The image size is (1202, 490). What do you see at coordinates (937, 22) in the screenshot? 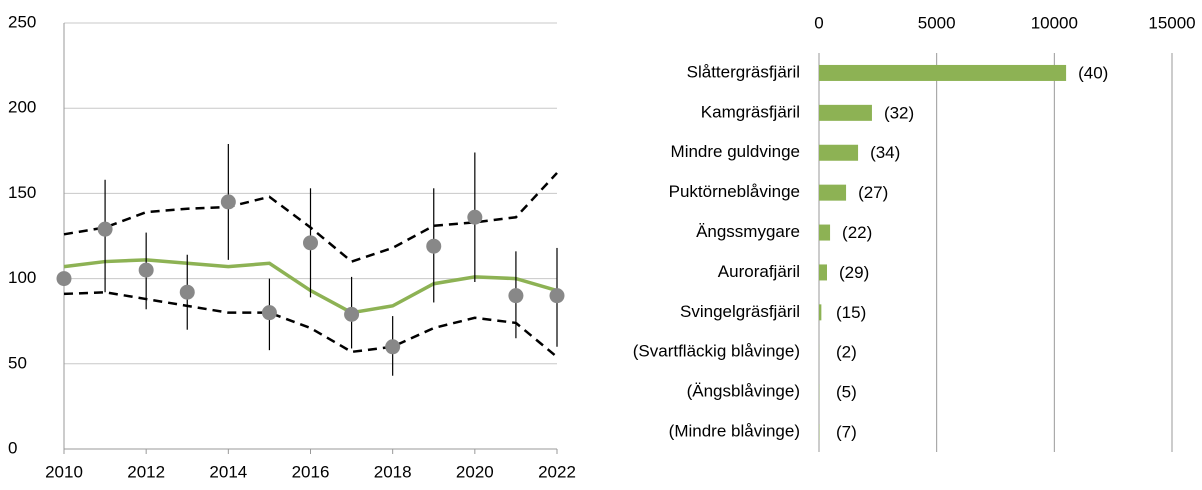
I see `x-tick-label: 5000` at bounding box center [937, 22].